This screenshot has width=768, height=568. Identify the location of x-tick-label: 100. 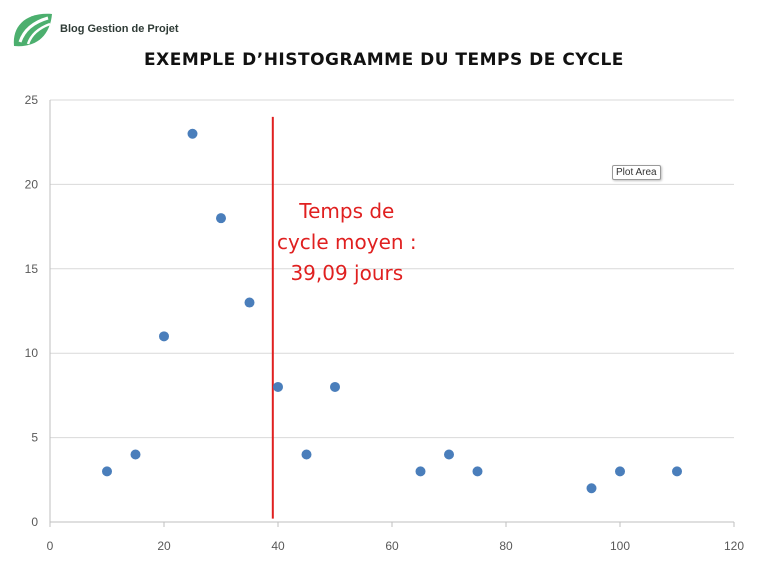
(620, 546).